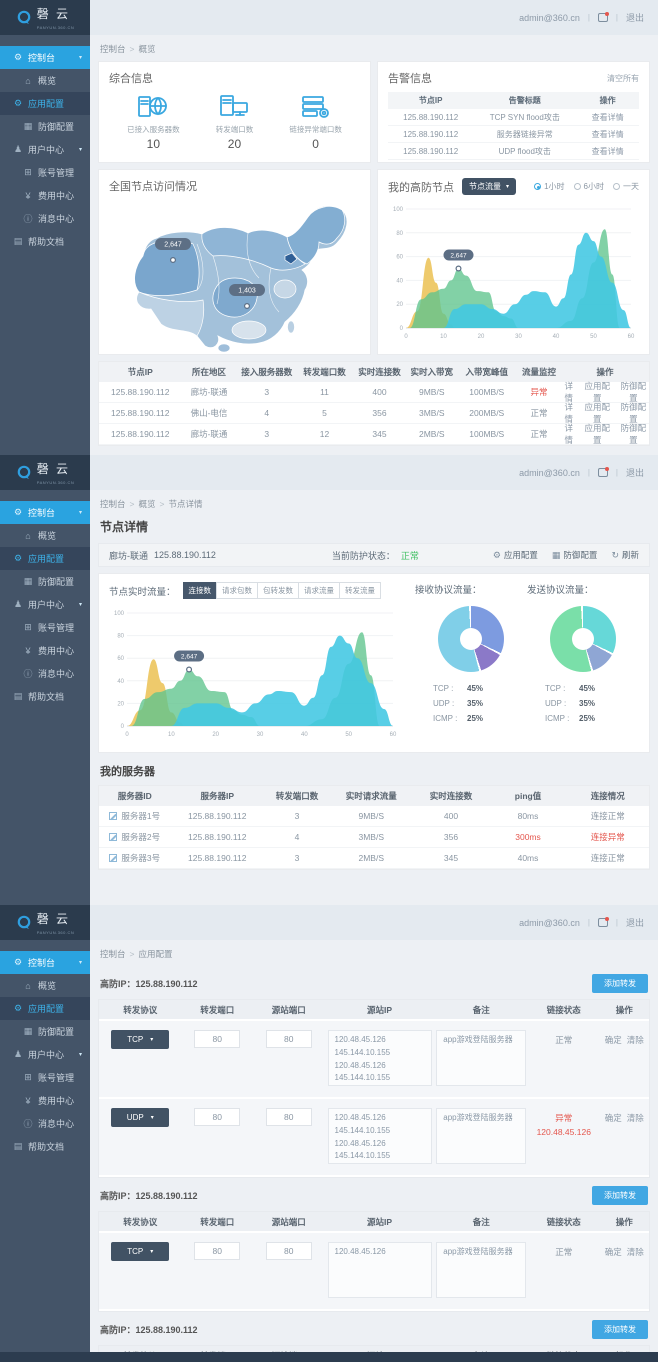  I want to click on flow-tab: 连接数, so click(200, 590).